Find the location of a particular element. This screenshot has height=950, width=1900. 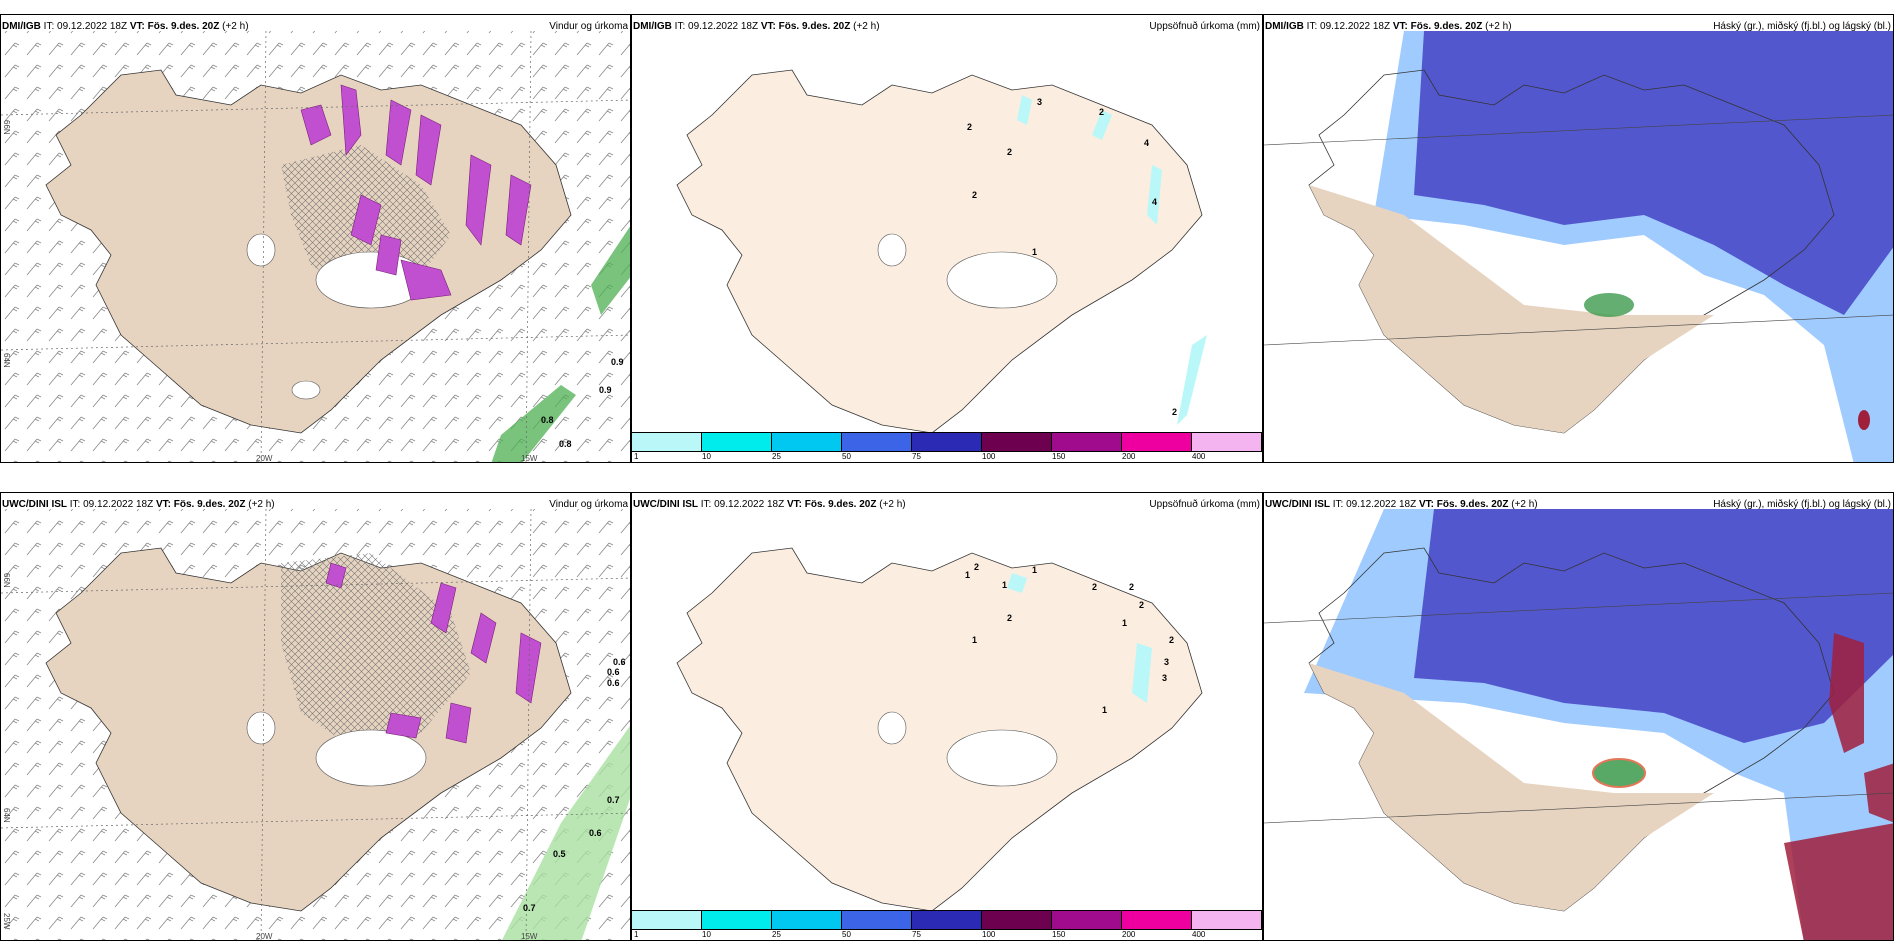

svg-text: 25W is located at coordinates (6, 921).